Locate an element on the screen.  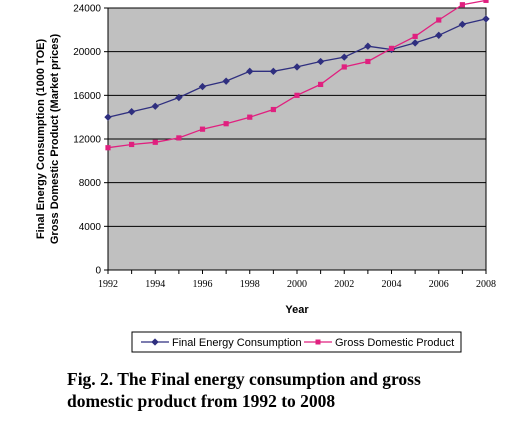
legend-box is located at coordinates (296, 342).